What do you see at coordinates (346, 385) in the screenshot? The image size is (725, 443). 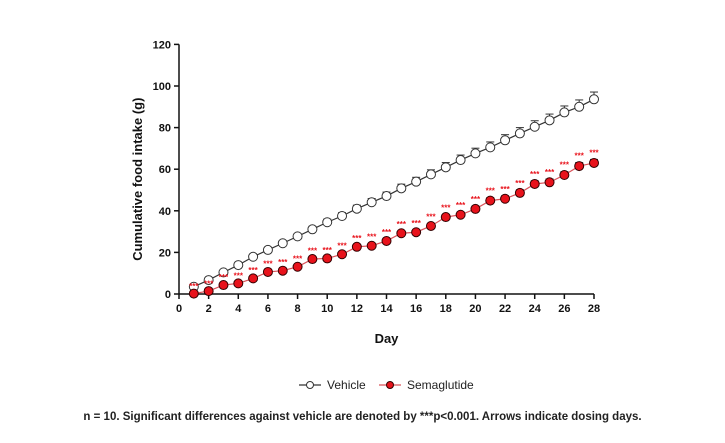 I see `legend-entry: Vehicle` at bounding box center [346, 385].